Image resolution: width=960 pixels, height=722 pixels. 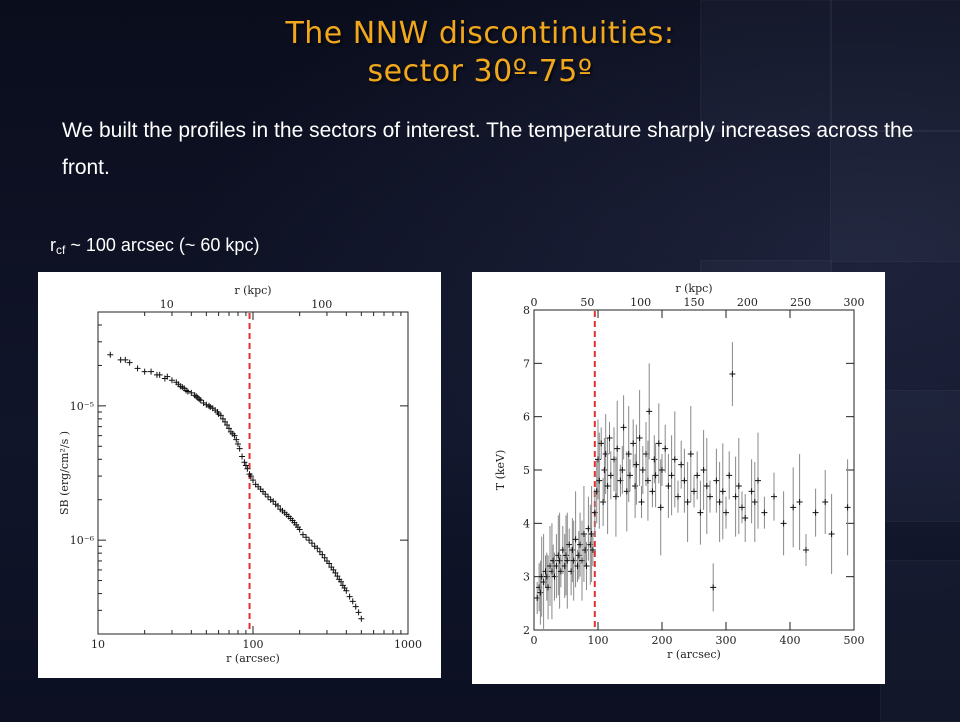 What do you see at coordinates (252, 290) in the screenshot?
I see `top-axis-label: r (kpc)` at bounding box center [252, 290].